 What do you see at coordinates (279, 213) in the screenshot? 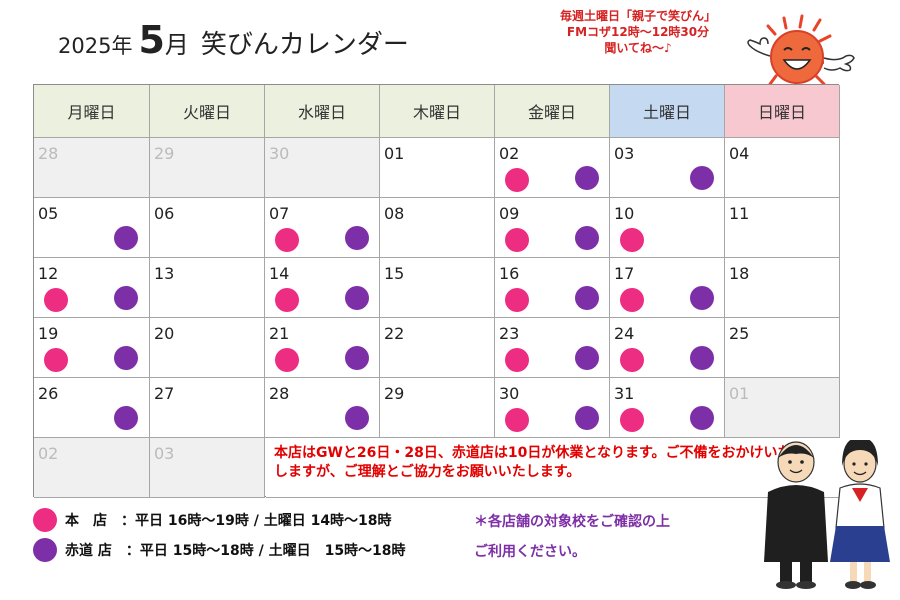
I see `day-number: 07` at bounding box center [279, 213].